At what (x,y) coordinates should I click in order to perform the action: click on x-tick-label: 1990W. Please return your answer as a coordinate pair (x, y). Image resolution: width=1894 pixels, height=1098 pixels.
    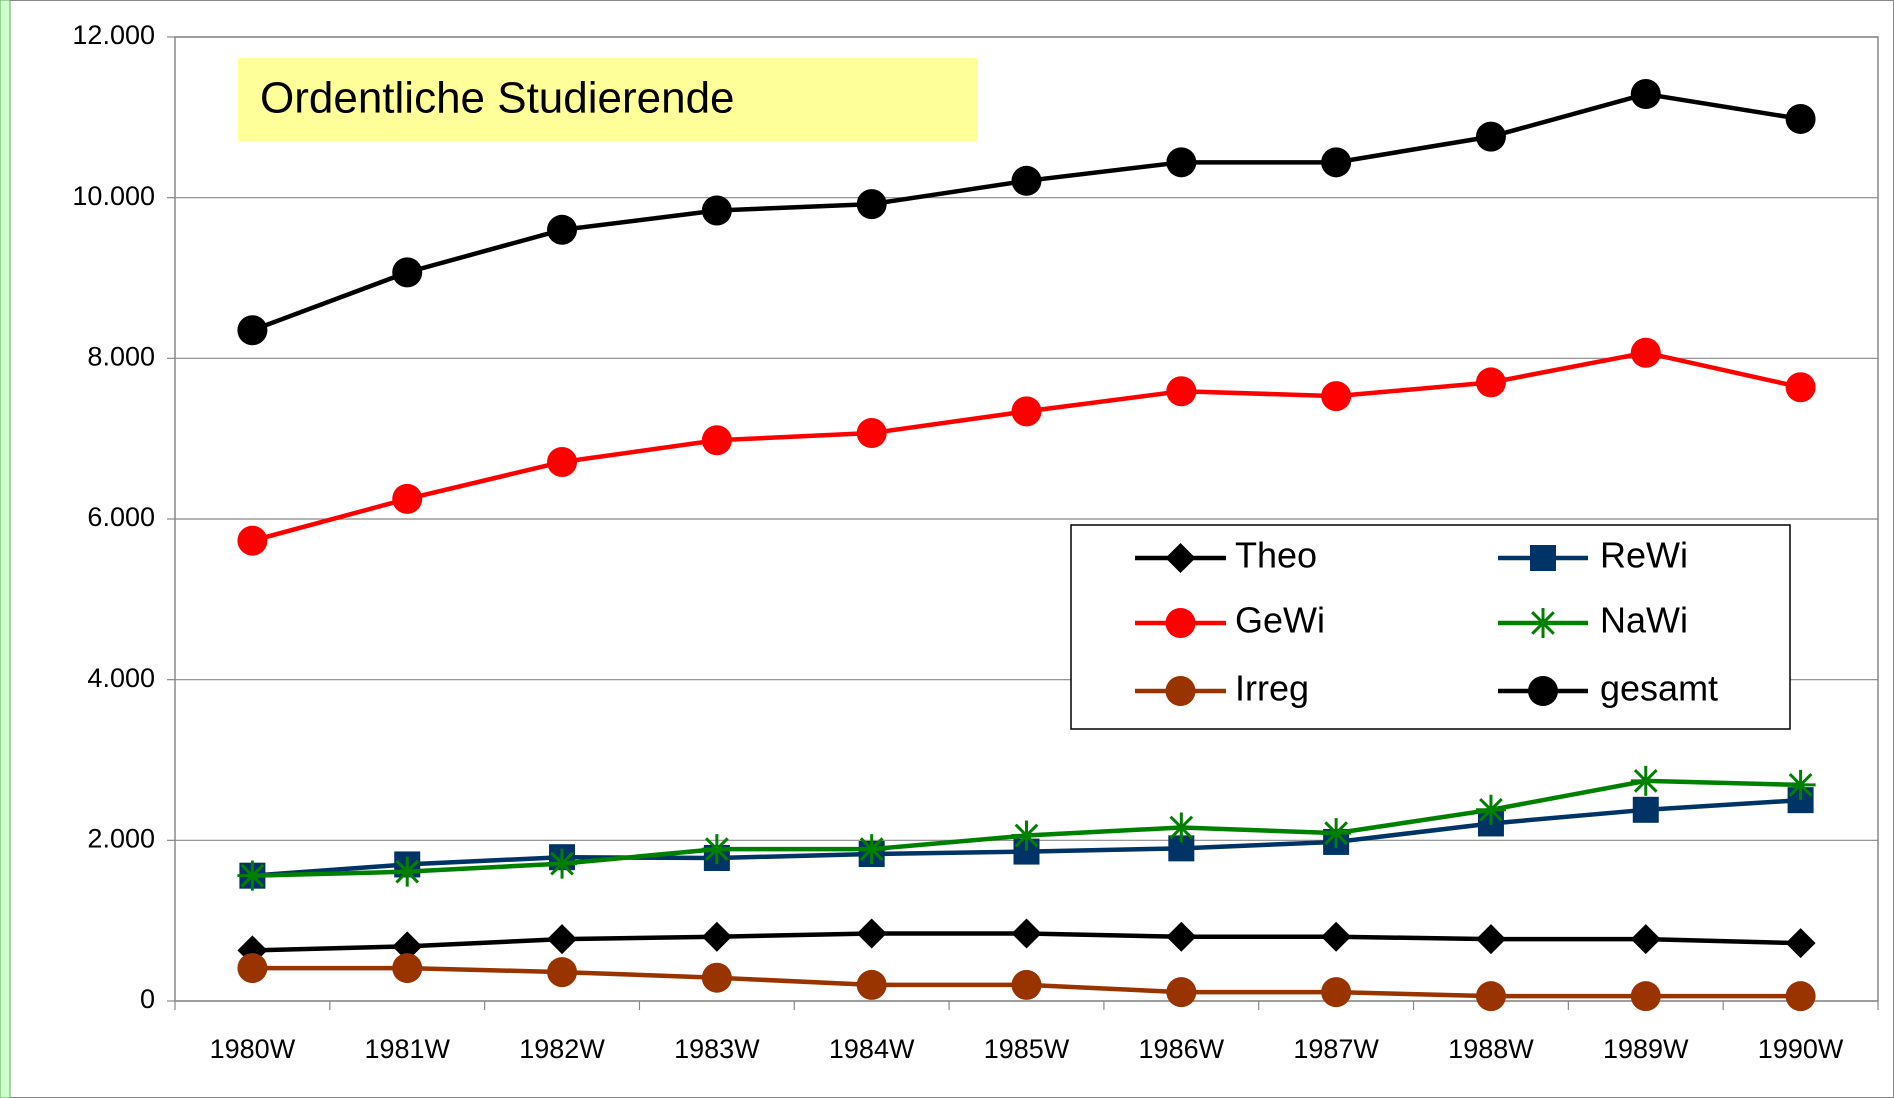
    Looking at the image, I should click on (1801, 1049).